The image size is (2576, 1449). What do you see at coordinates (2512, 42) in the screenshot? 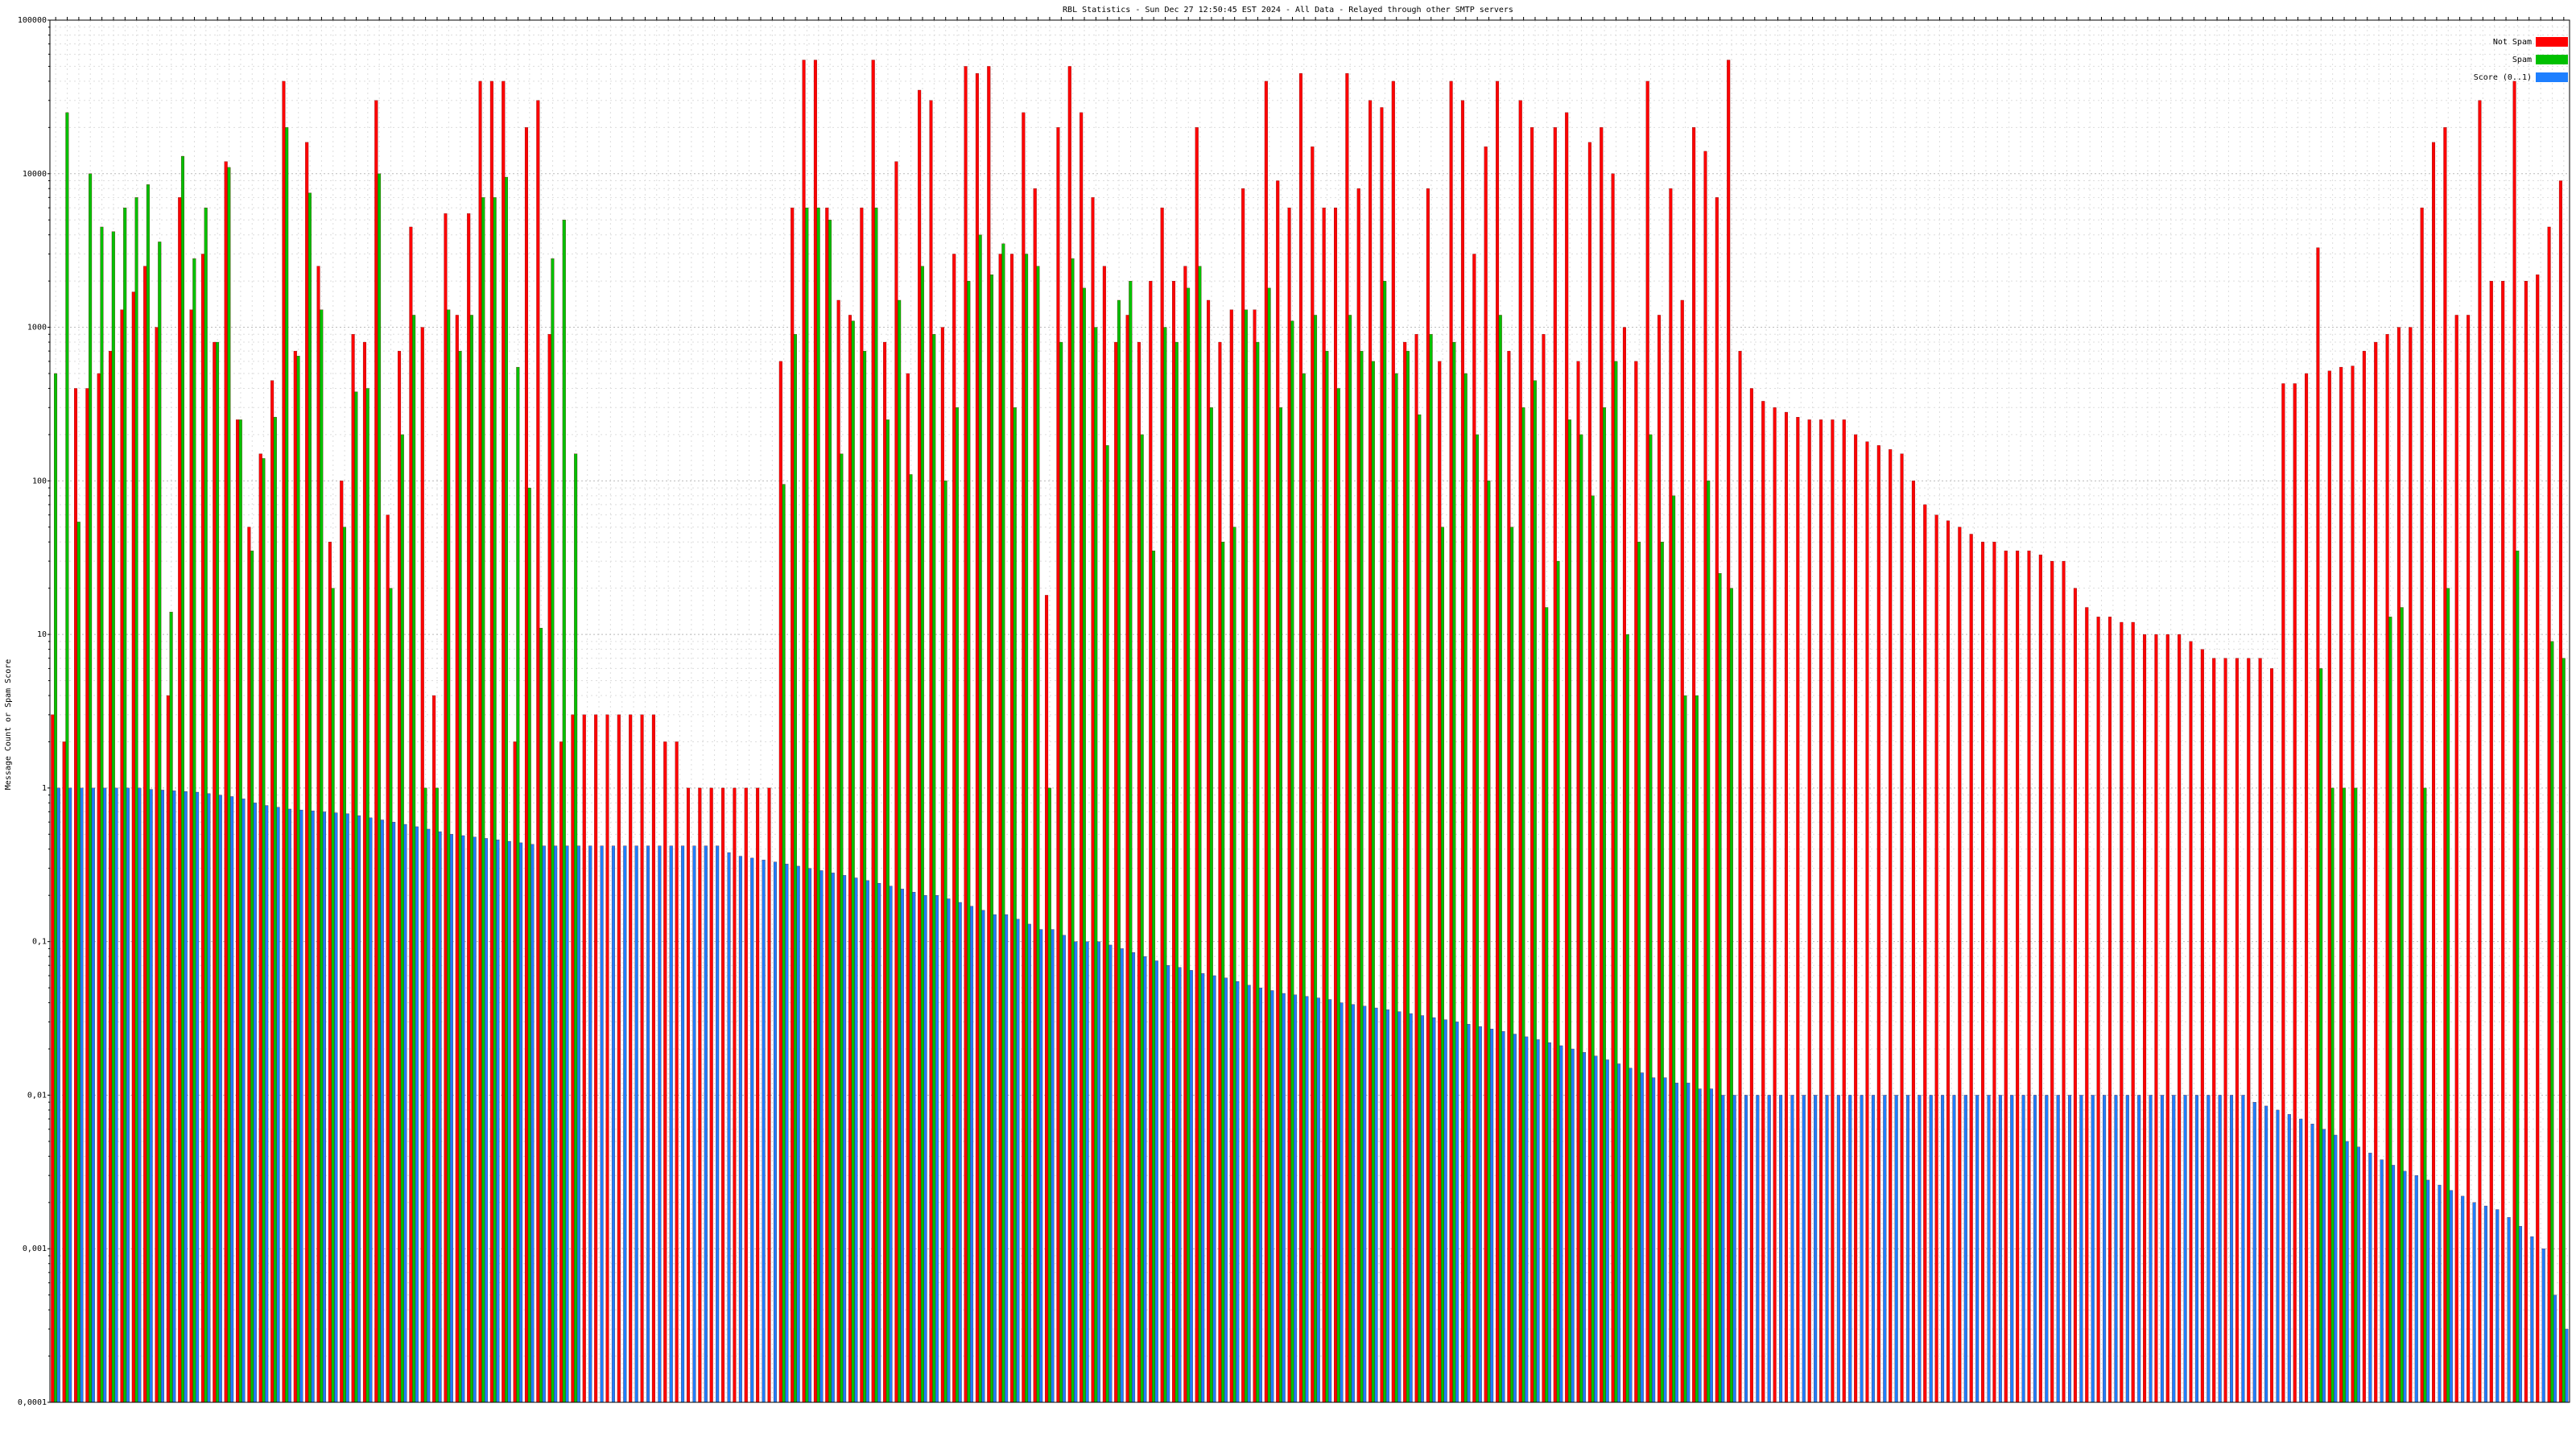
I see `legend-label: Not Spam` at bounding box center [2512, 42].